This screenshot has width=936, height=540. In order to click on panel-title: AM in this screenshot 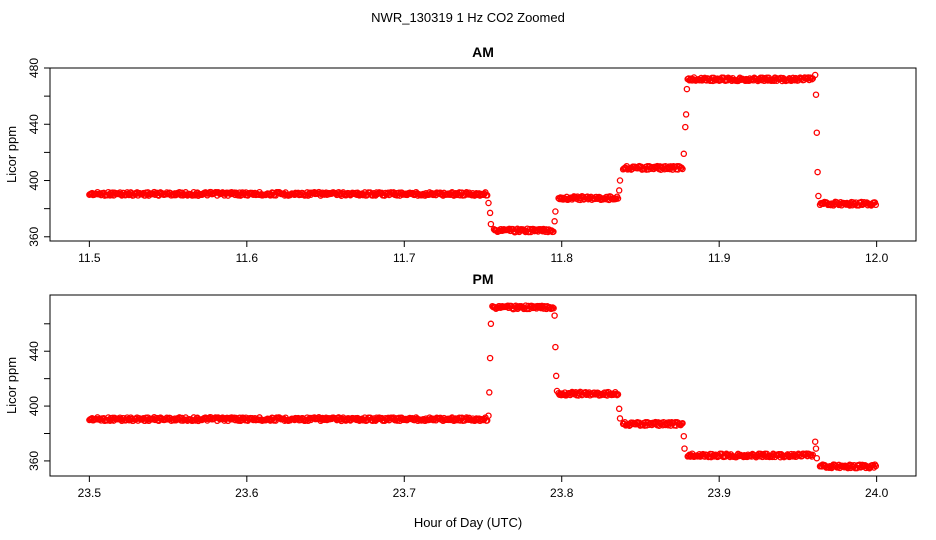, I will do `click(483, 52)`.